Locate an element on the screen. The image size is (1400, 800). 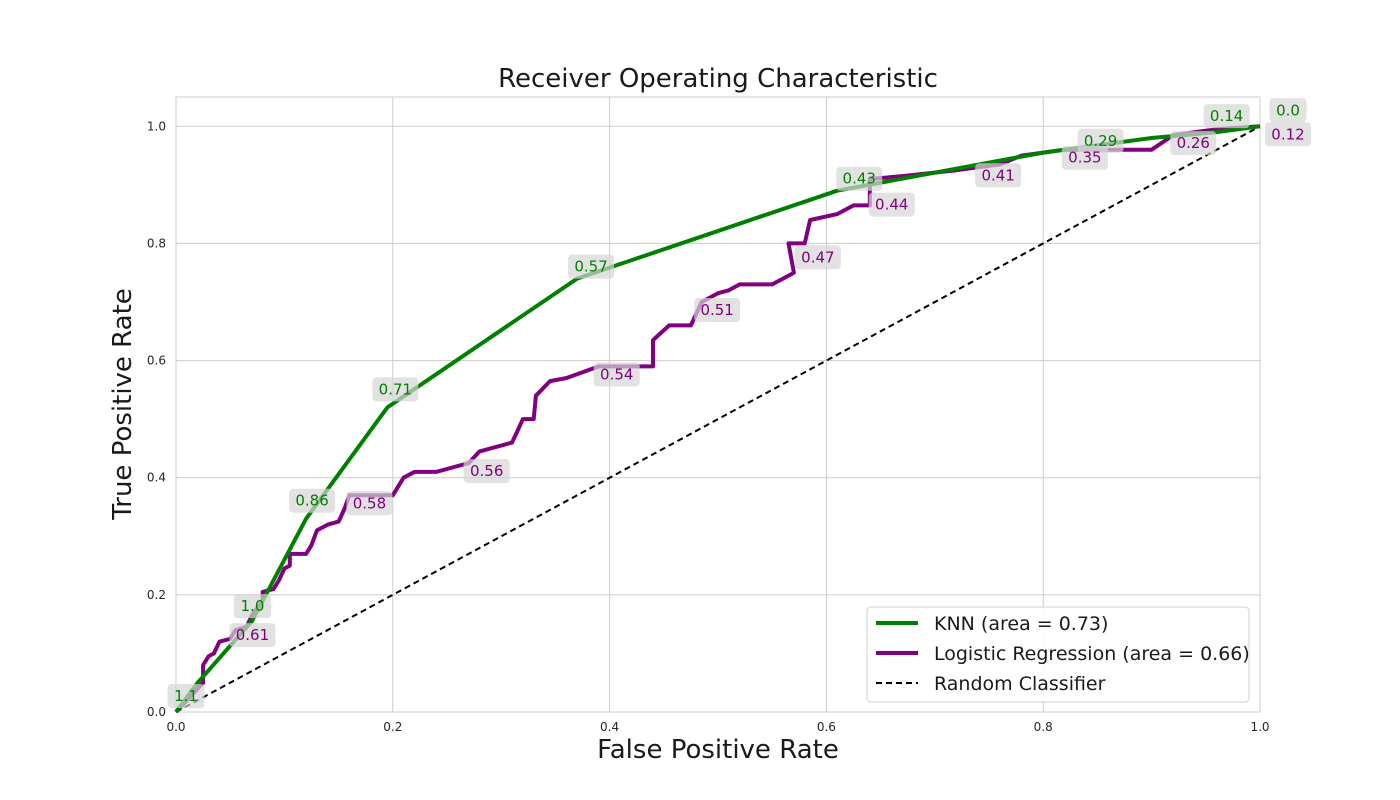
threshold-label: 0.61 is located at coordinates (252, 635).